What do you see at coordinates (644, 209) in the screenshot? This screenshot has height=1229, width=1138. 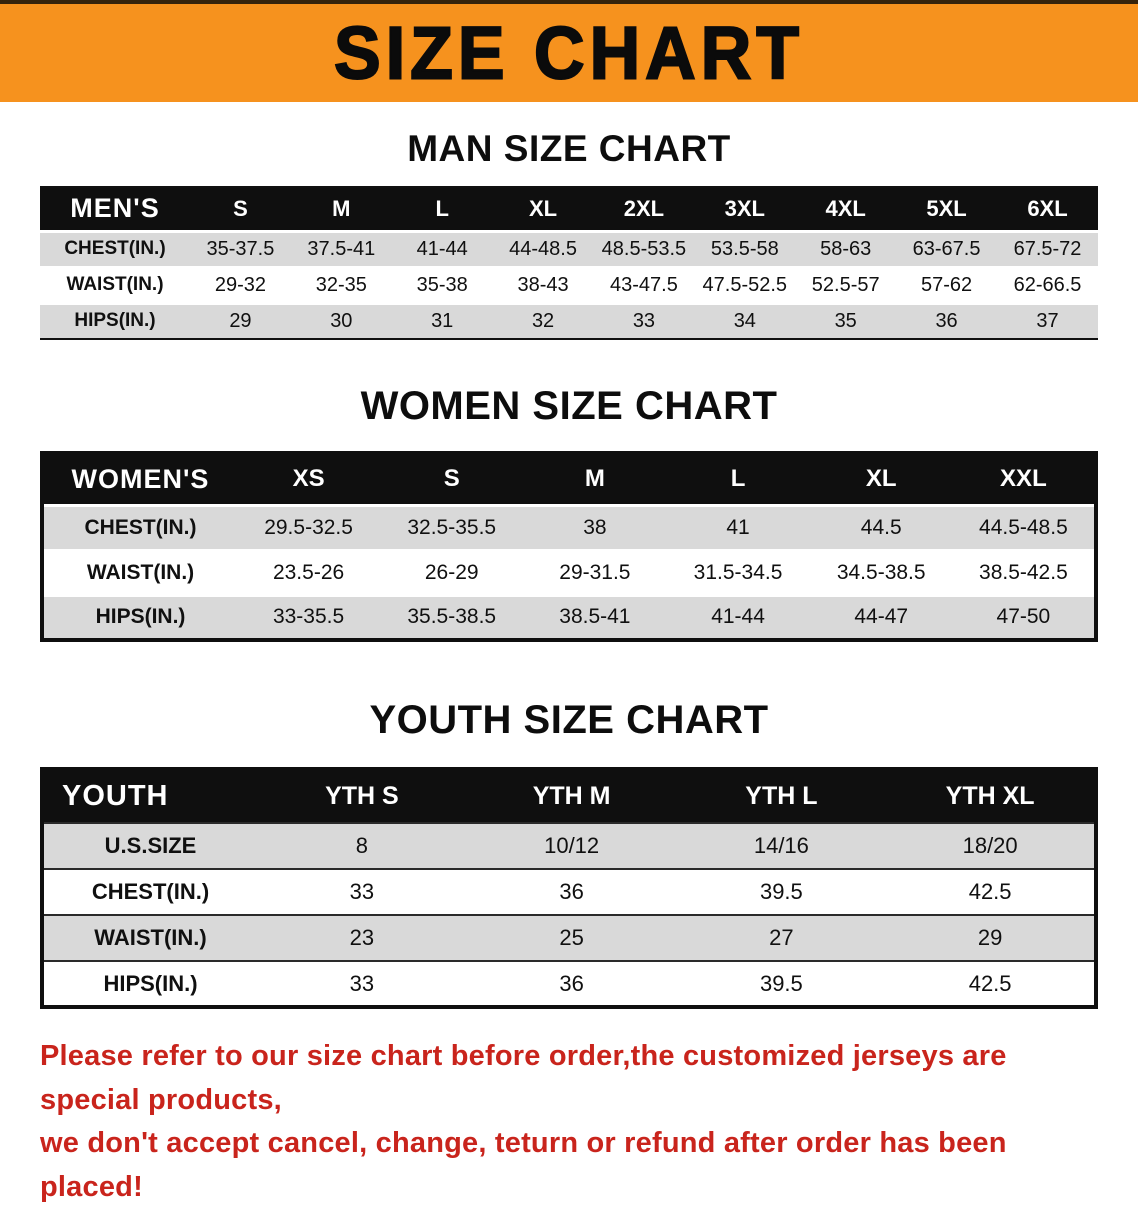 I see `size-column-header: 2XL` at bounding box center [644, 209].